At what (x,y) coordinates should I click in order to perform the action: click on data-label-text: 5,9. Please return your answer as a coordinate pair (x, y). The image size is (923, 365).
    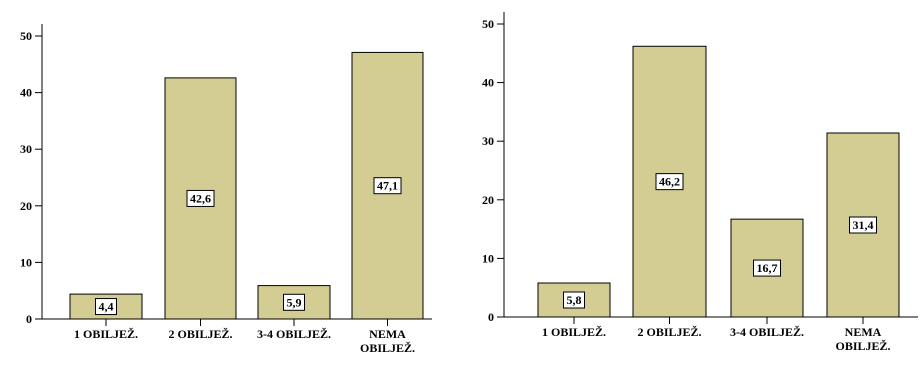
    Looking at the image, I should click on (294, 302).